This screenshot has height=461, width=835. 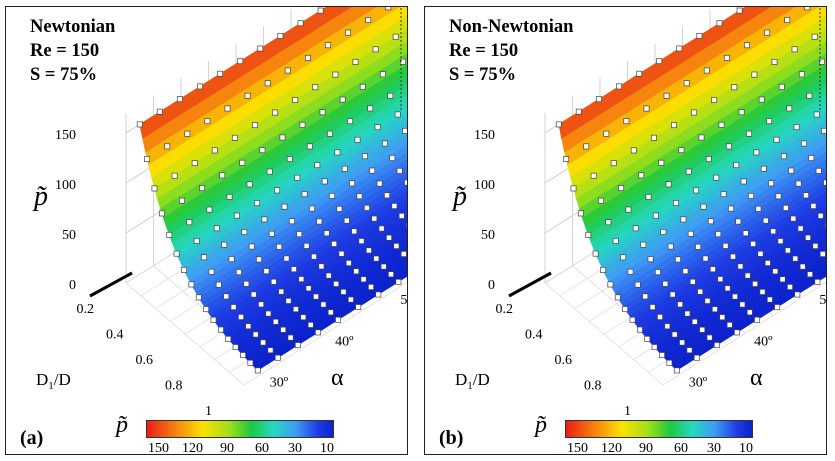 What do you see at coordinates (483, 75) in the screenshot?
I see `caption-s: S = 75%` at bounding box center [483, 75].